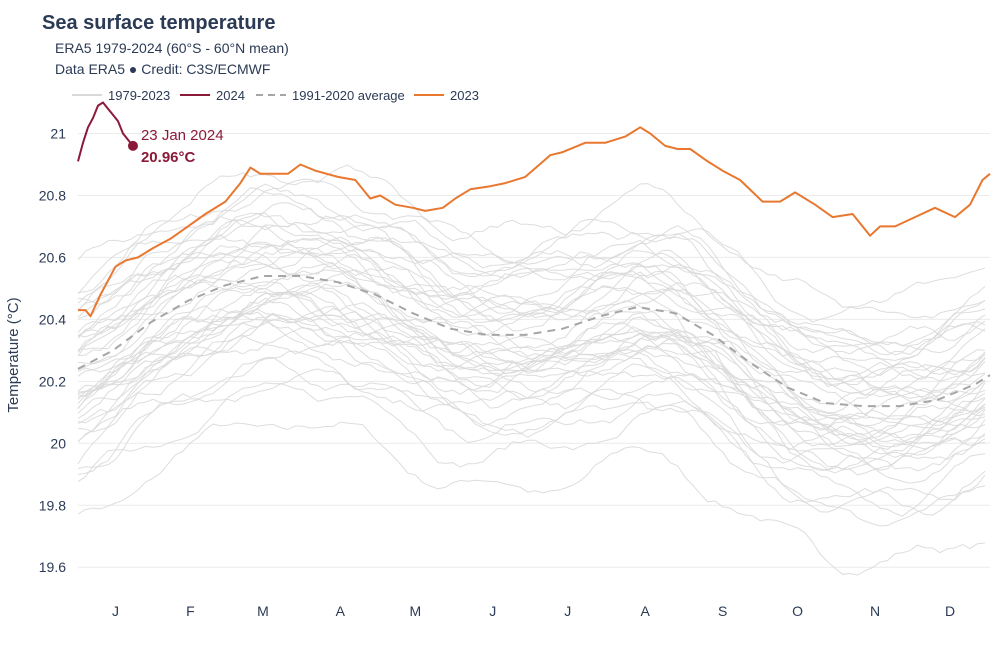  What do you see at coordinates (950, 611) in the screenshot?
I see `x-tick-label: D` at bounding box center [950, 611].